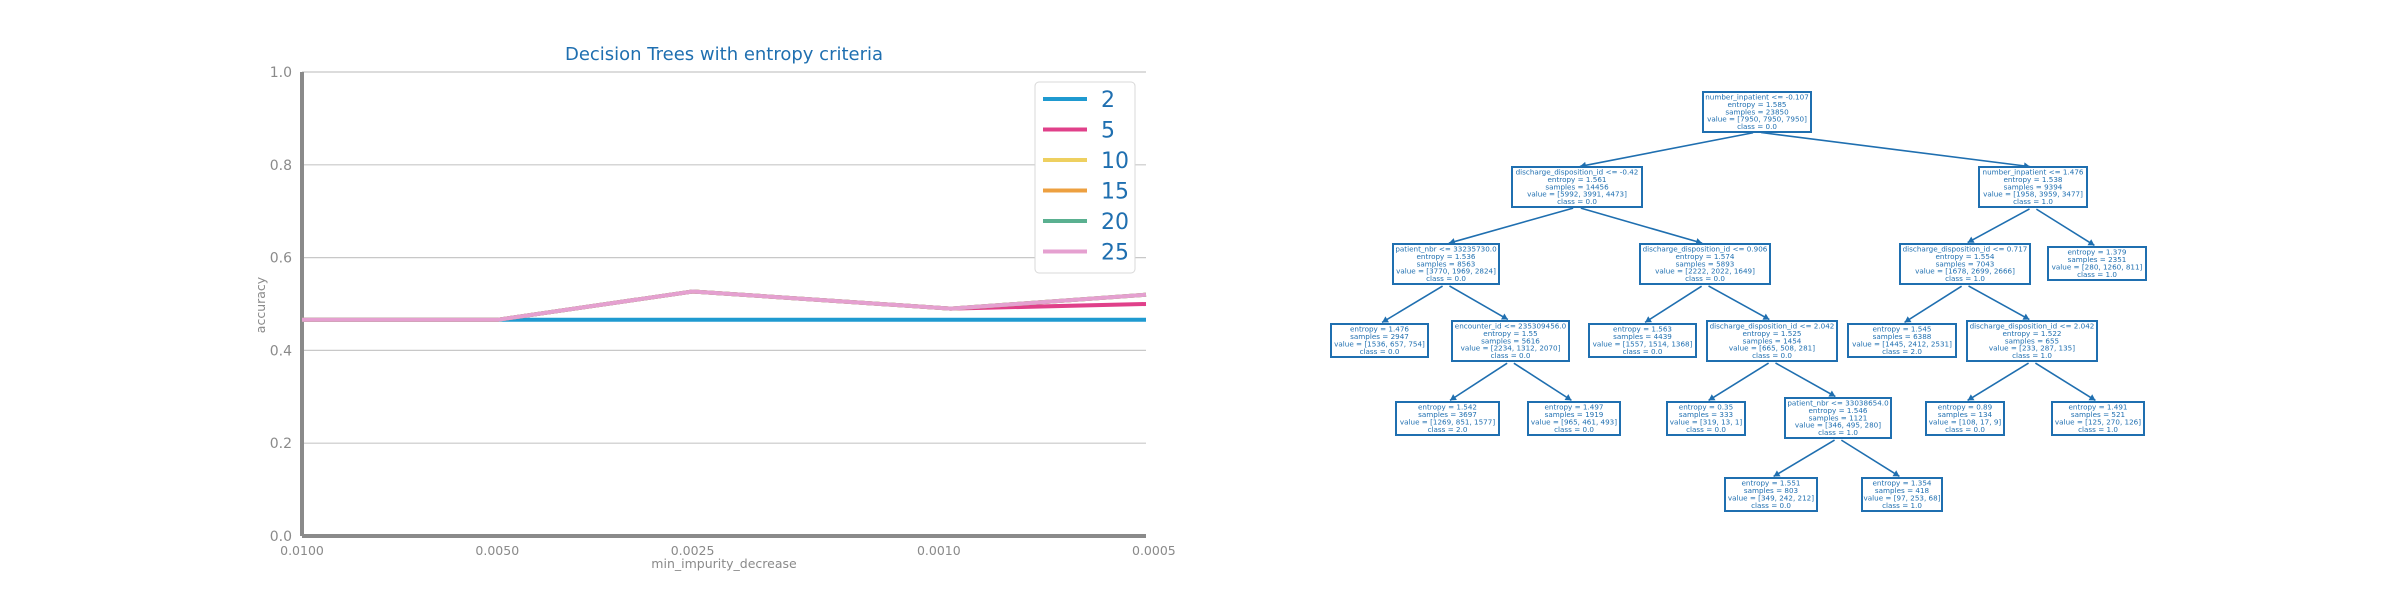 The height and width of the screenshot is (600, 2400). Describe the element at coordinates (1965, 414) in the screenshot. I see `tree-node-text: samples = 134` at that location.